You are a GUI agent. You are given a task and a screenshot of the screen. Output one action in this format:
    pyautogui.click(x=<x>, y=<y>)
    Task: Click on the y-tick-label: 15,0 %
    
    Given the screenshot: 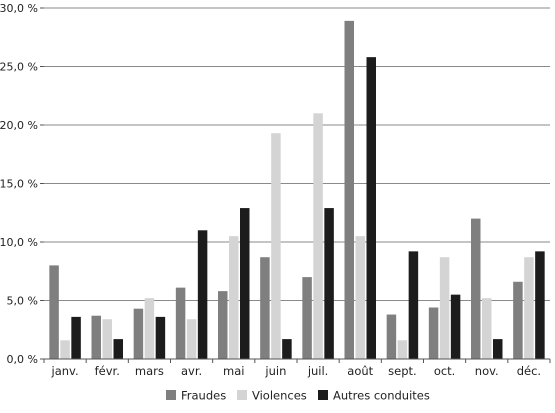 What is the action you would take?
    pyautogui.click(x=19, y=184)
    